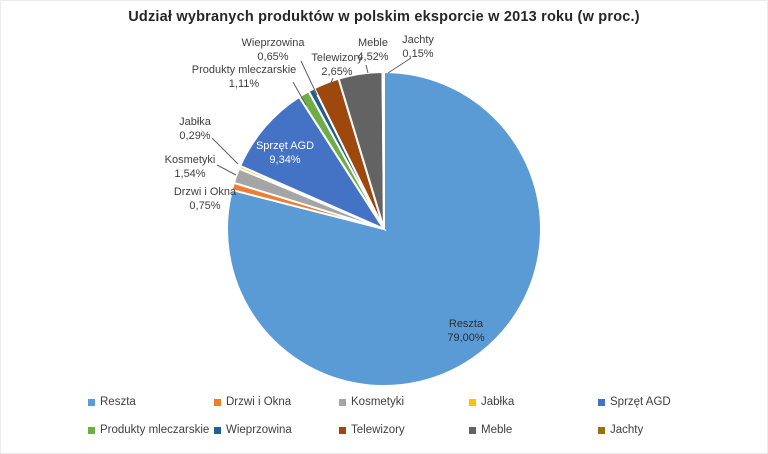 This screenshot has width=768, height=454. What do you see at coordinates (337, 71) in the screenshot?
I see `slice-label-value: 2,65%` at bounding box center [337, 71].